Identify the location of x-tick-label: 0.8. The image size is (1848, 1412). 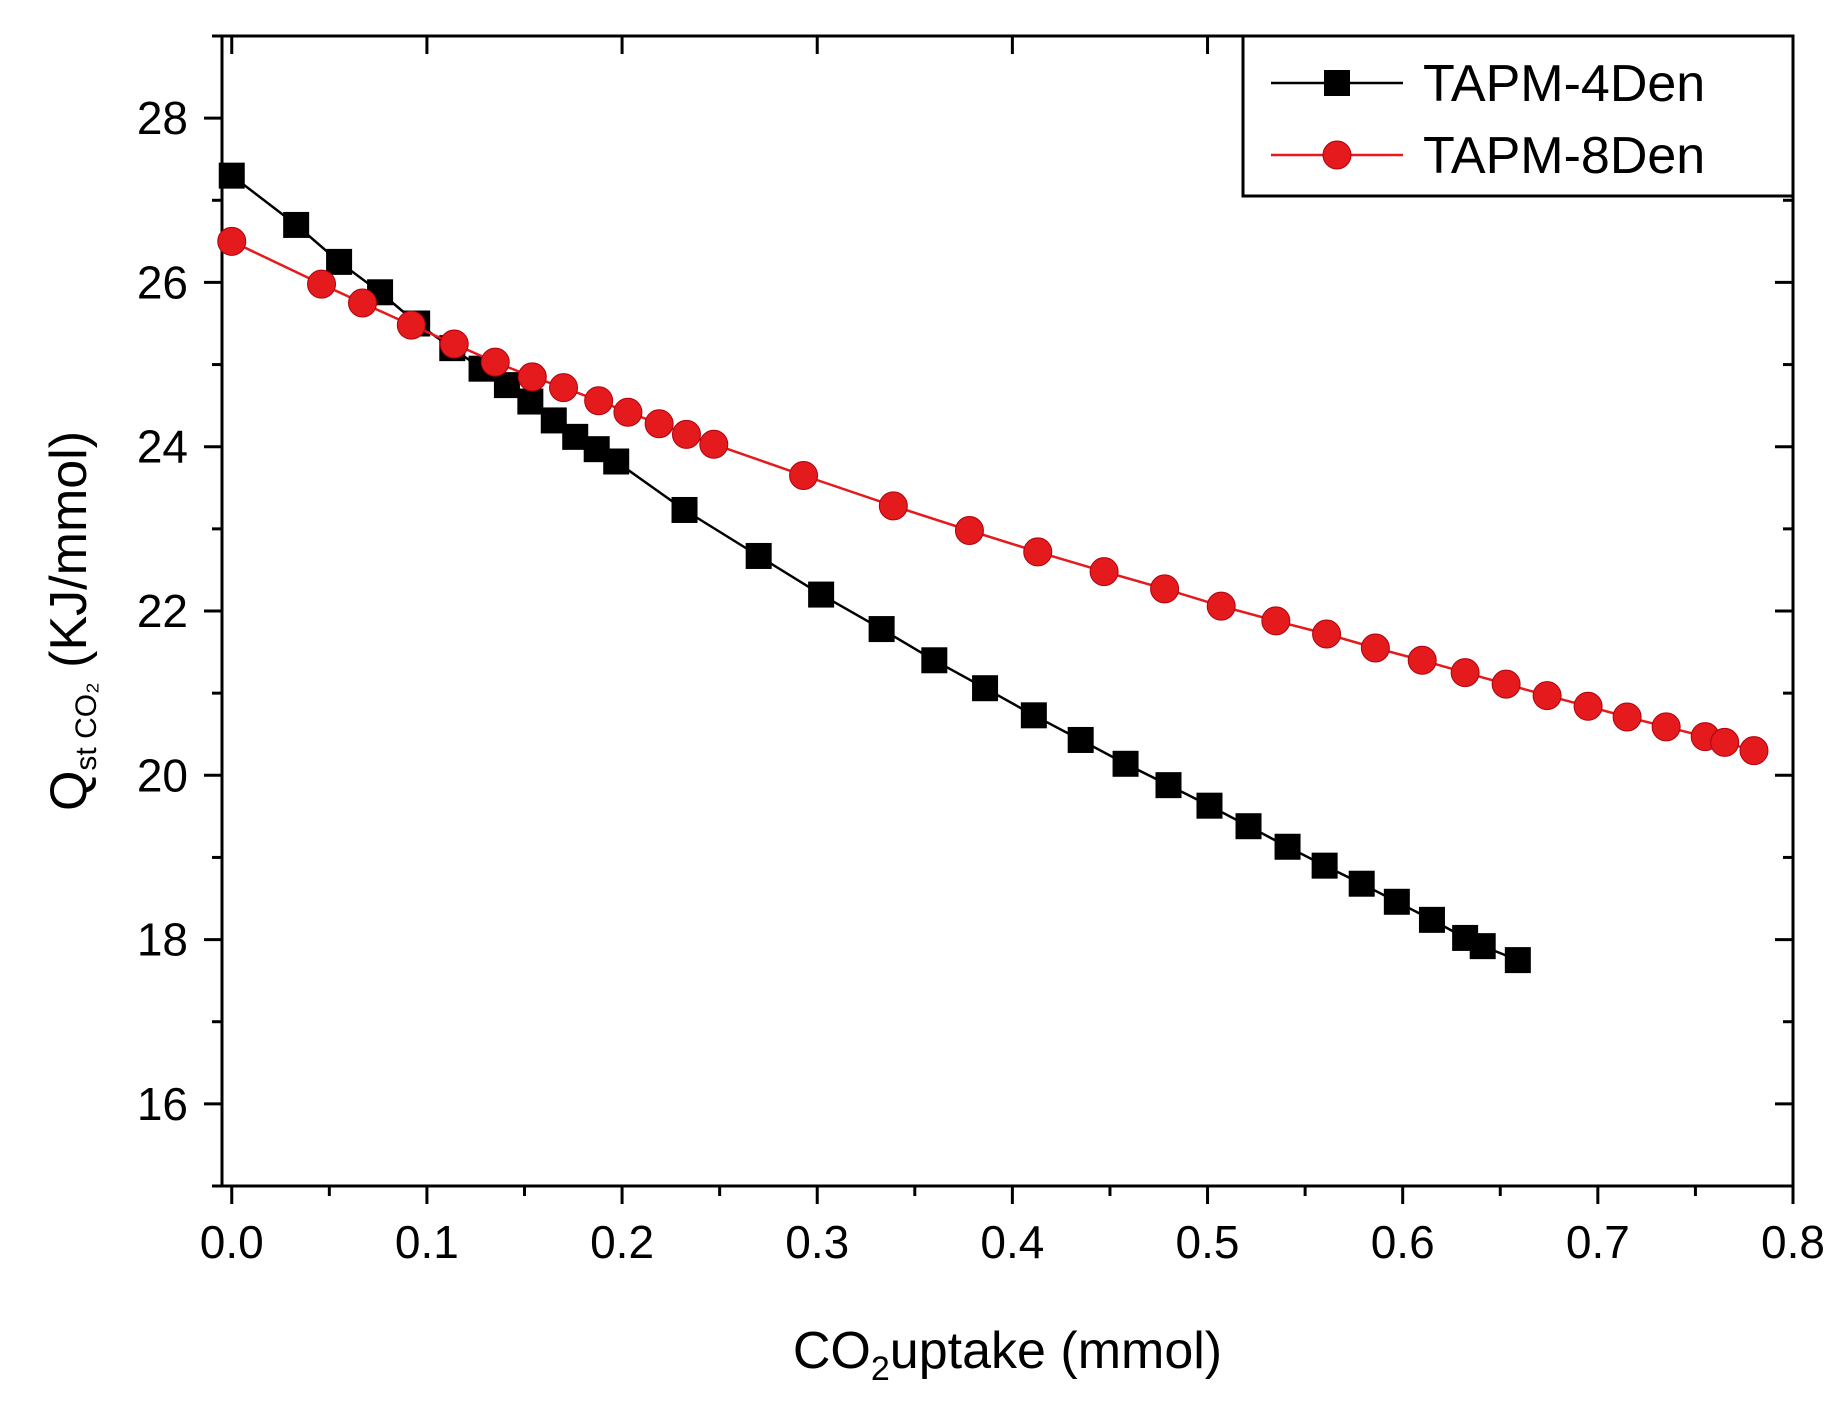
(1793, 1242).